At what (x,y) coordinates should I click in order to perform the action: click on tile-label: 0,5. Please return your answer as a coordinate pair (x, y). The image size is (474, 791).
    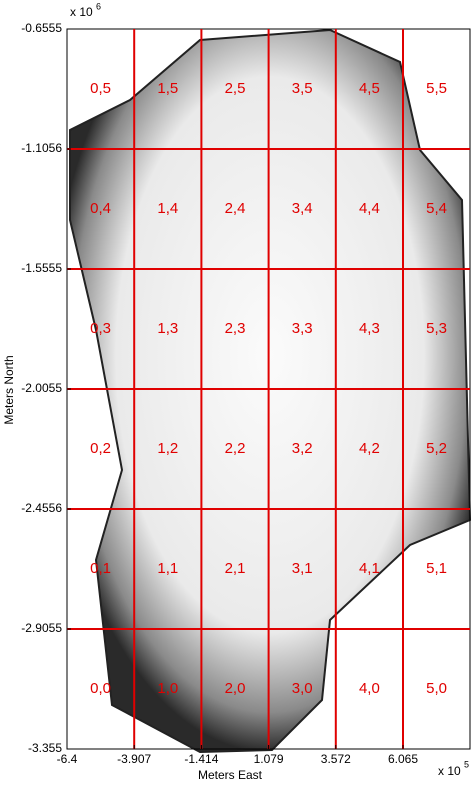
    Looking at the image, I should click on (100, 88).